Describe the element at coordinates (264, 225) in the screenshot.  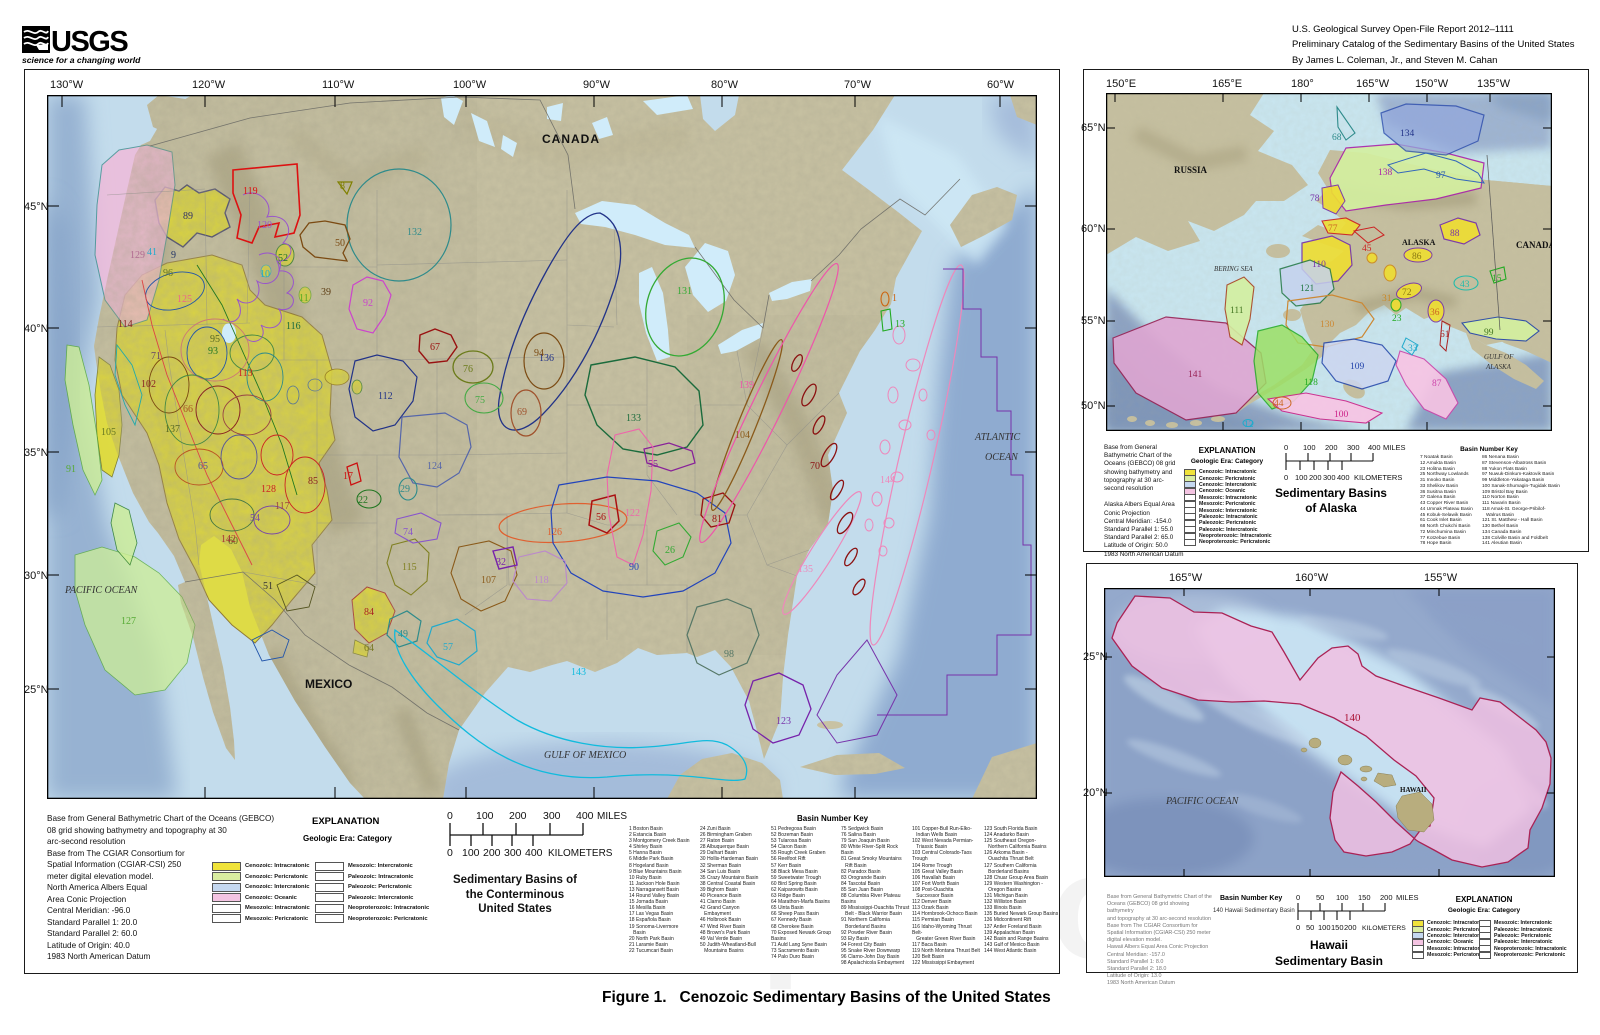
I see `svg-text: 120` at that location.